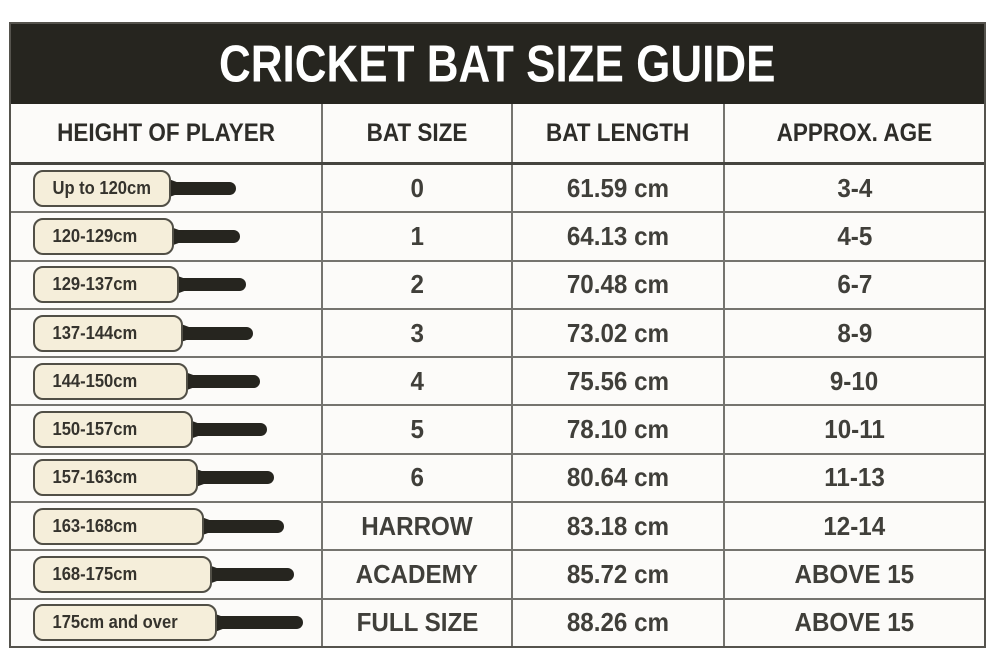 The width and height of the screenshot is (996, 668). I want to click on height-label: 120-129cm, so click(95, 235).